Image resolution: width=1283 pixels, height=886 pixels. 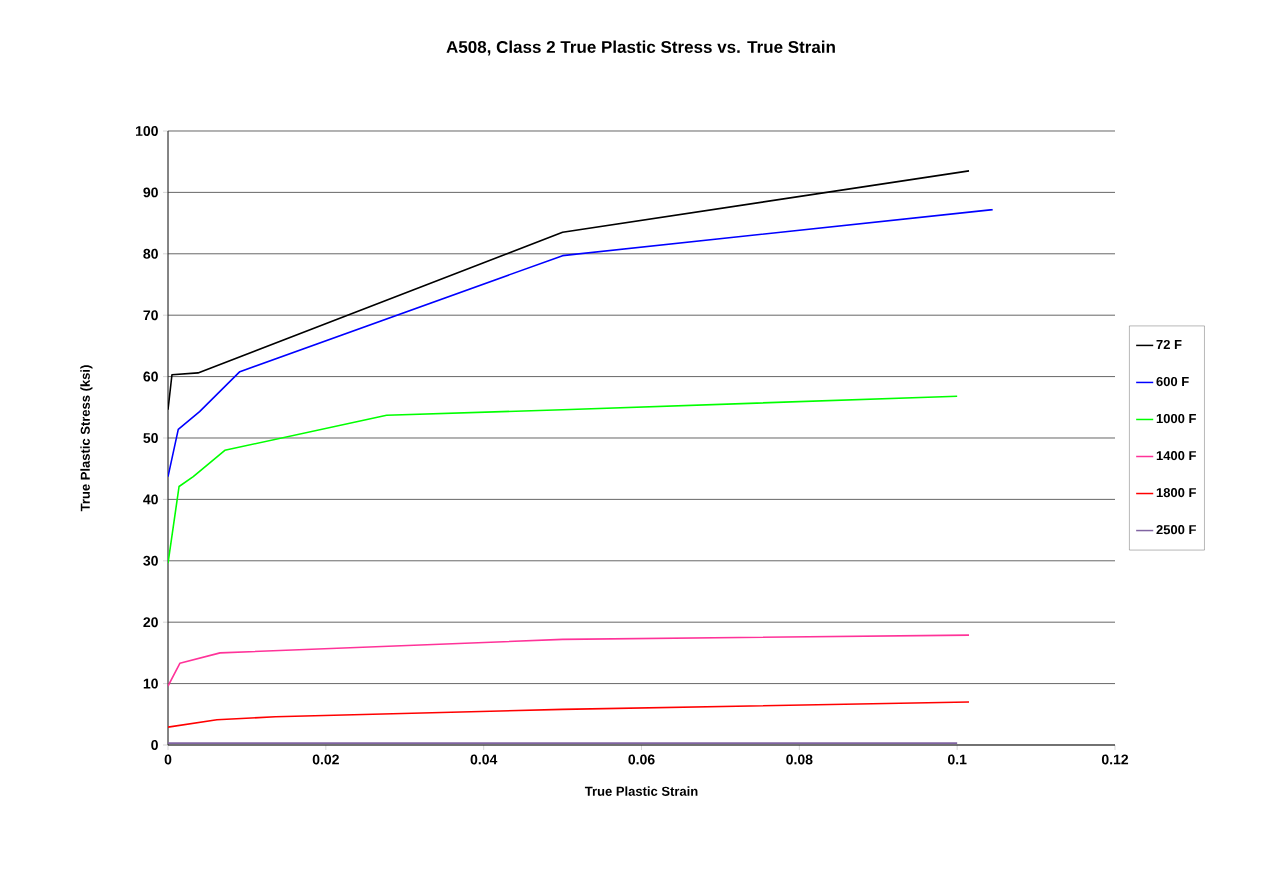 I want to click on x-tick-label: 0.1, so click(x=957, y=759).